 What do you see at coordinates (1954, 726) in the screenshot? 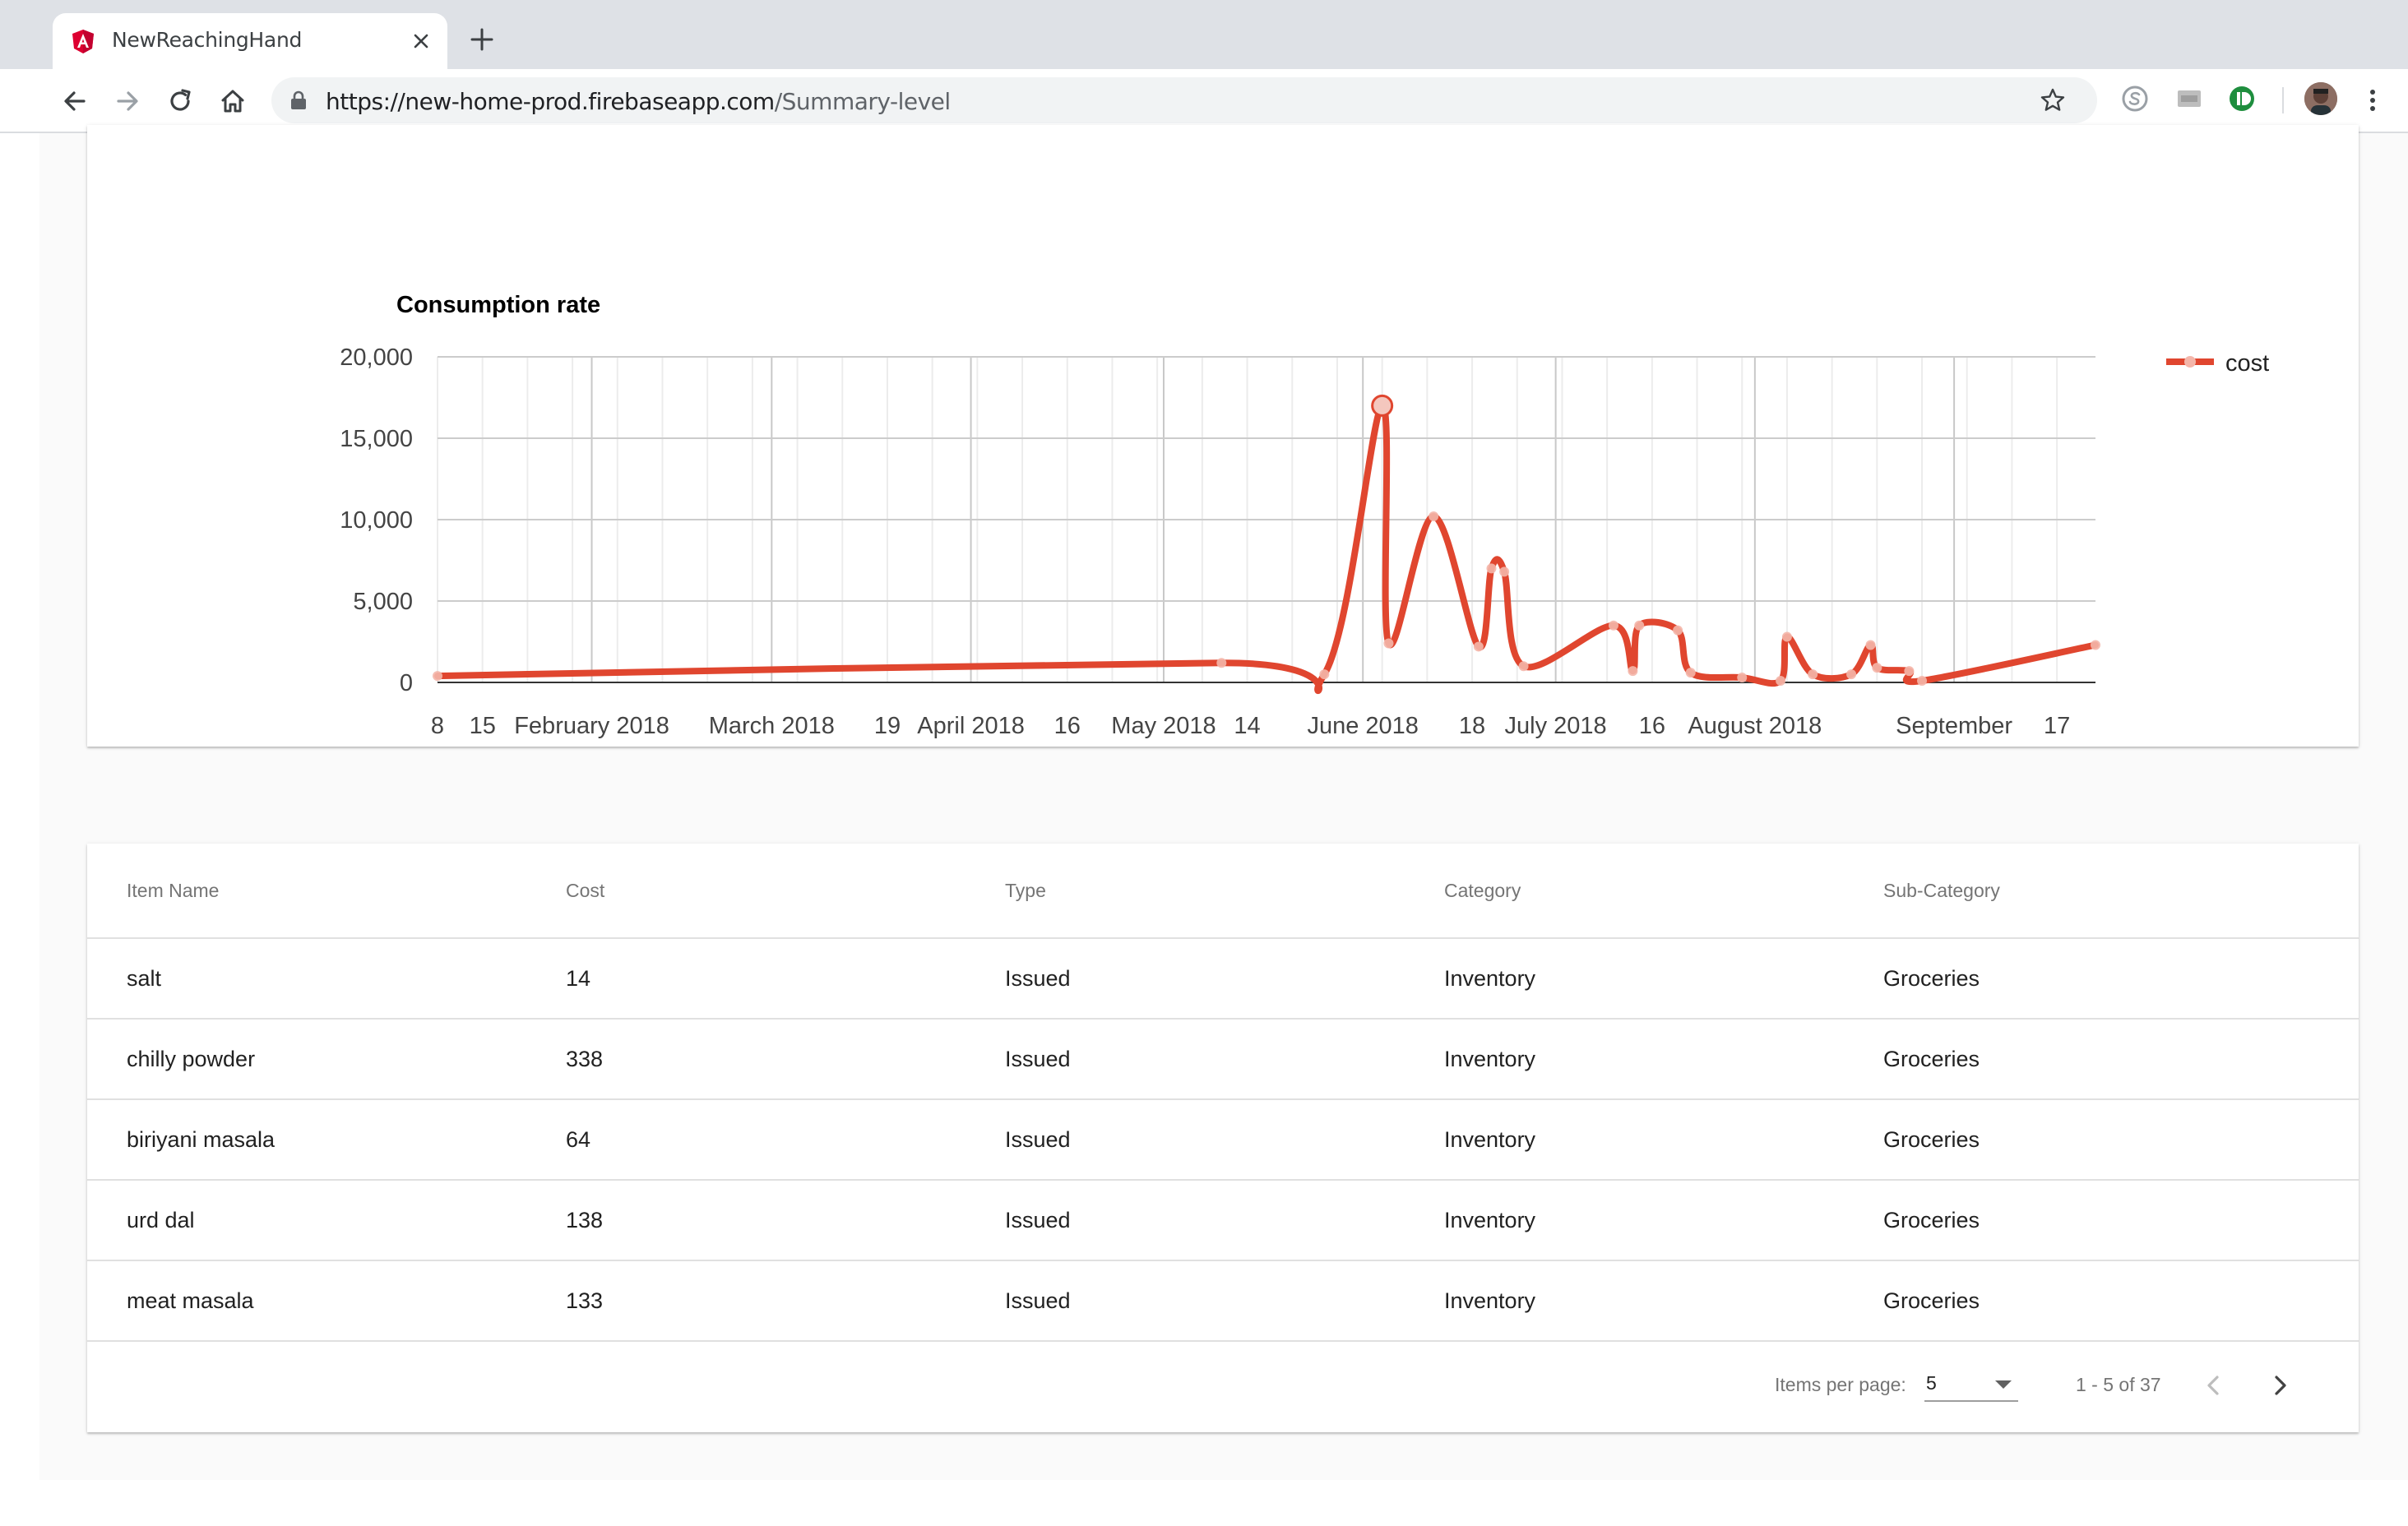
I see `x-tick-label: September` at bounding box center [1954, 726].